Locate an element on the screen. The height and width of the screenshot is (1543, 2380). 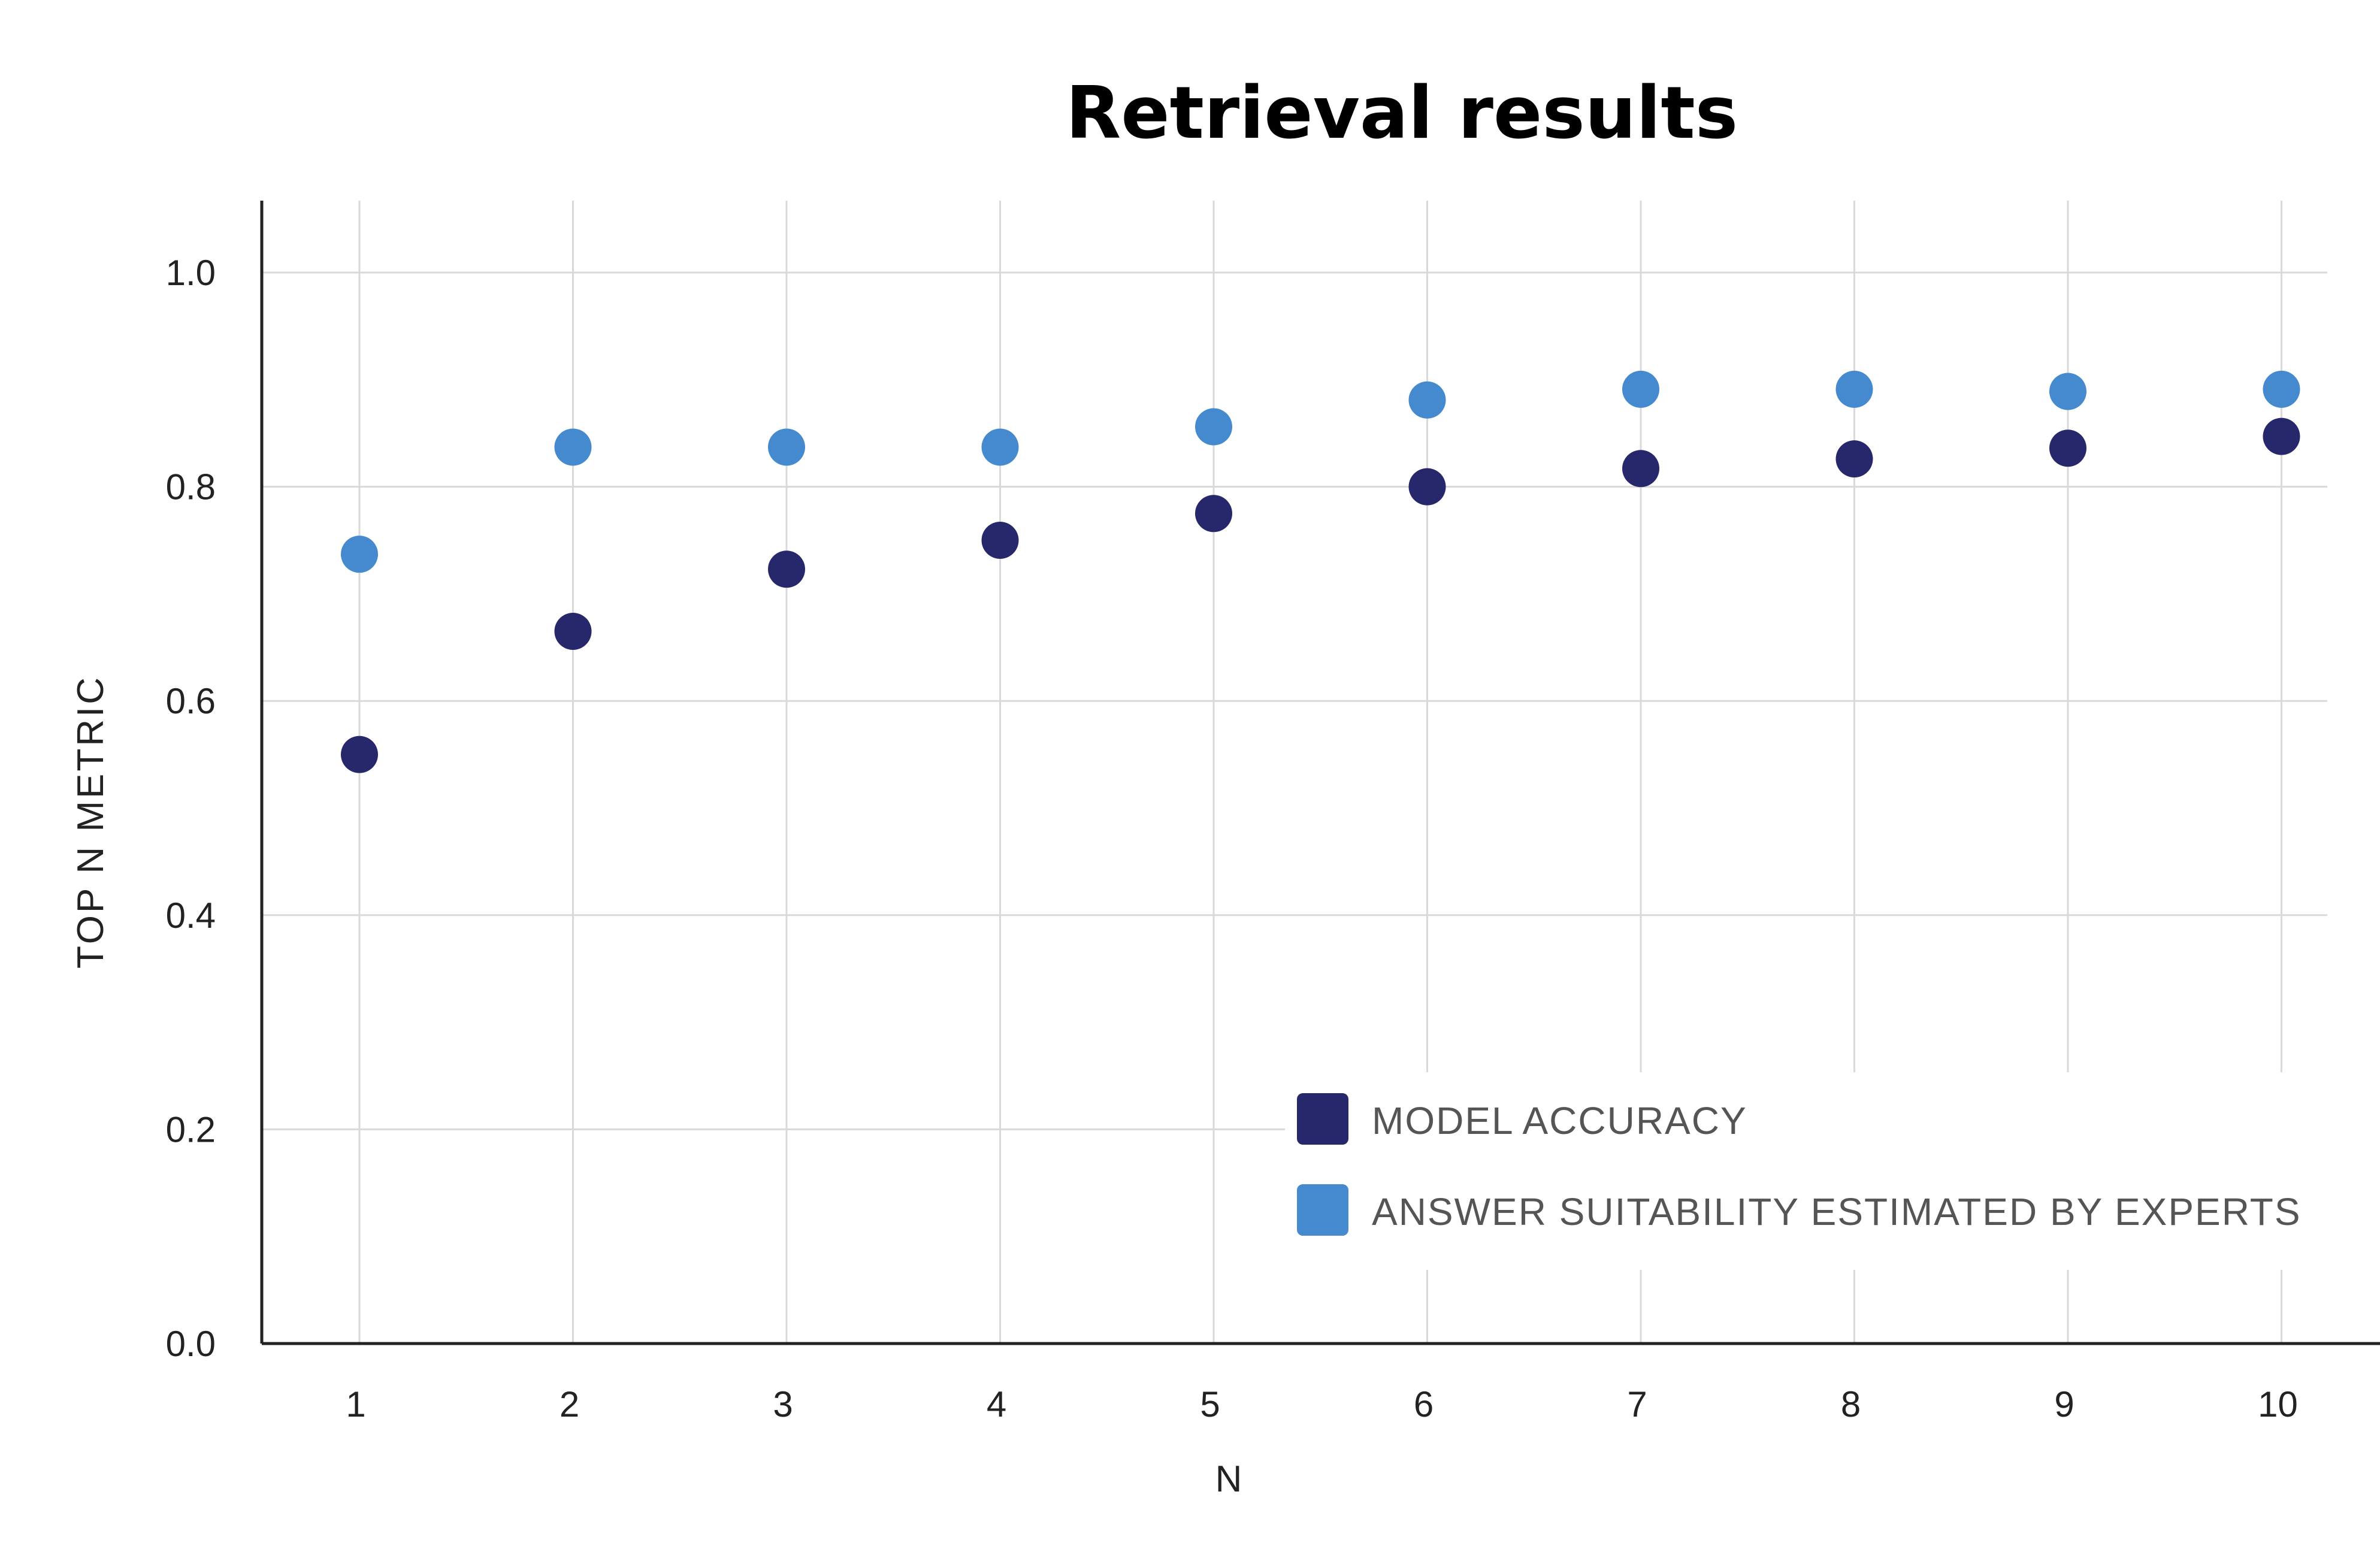
y-tick-labels: 0.0 0.2 0.4 0.6 0.8 1.0 is located at coordinates (191, 808).